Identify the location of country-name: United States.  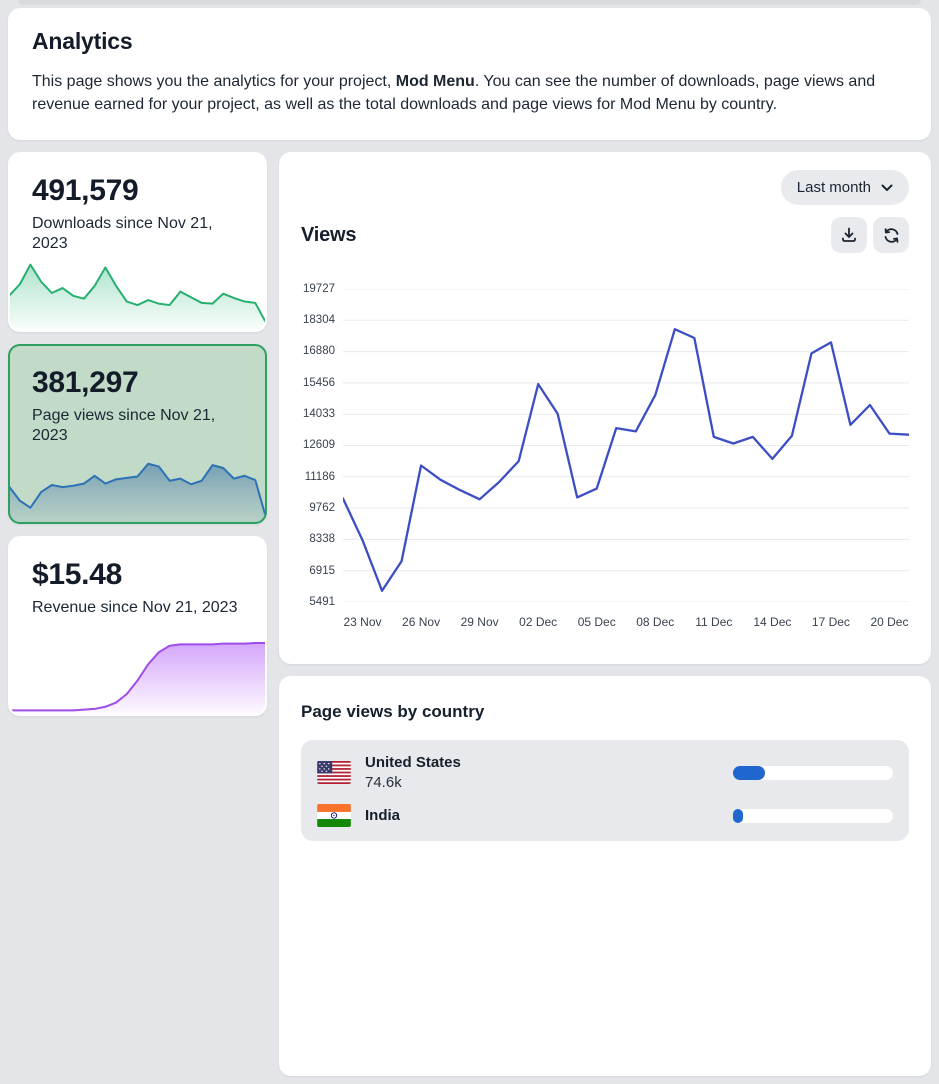
(413, 763).